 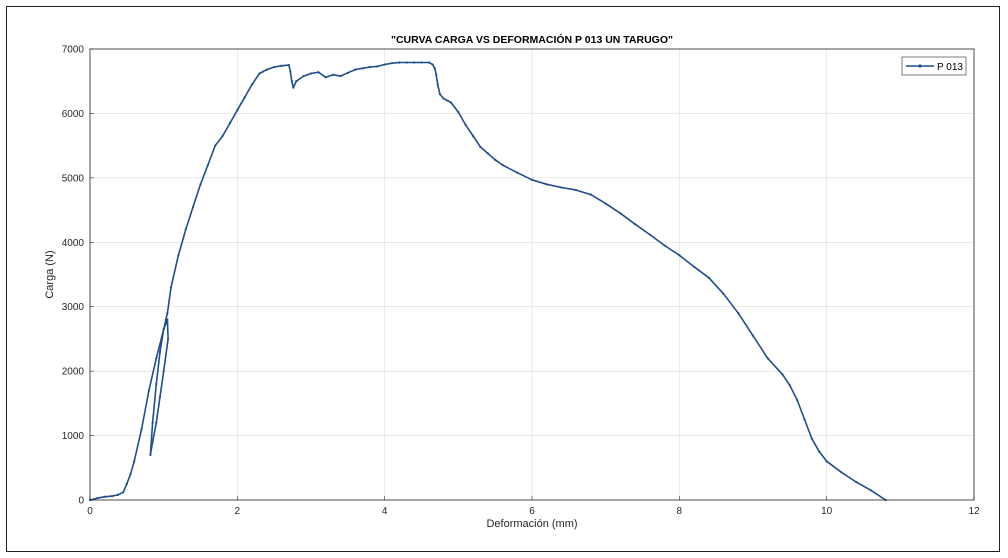 What do you see at coordinates (73, 436) in the screenshot?
I see `y-tick-label: 1000` at bounding box center [73, 436].